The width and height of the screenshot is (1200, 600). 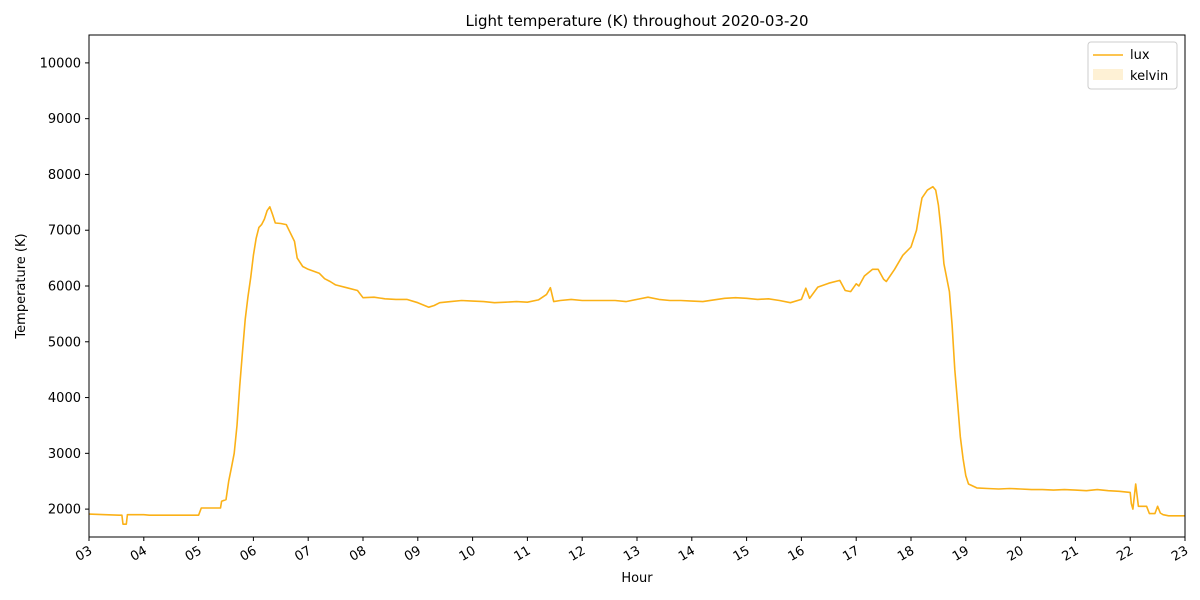 What do you see at coordinates (577, 553) in the screenshot?
I see `x-tick-label: 12` at bounding box center [577, 553].